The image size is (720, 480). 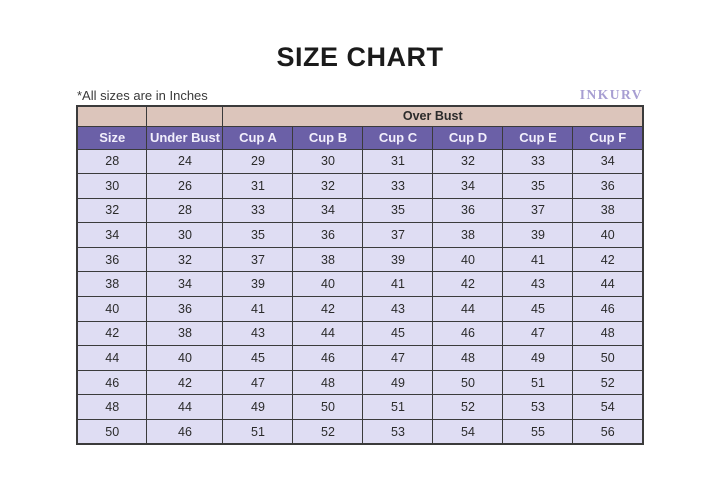 I want to click on column-header: Cup E, so click(x=538, y=137).